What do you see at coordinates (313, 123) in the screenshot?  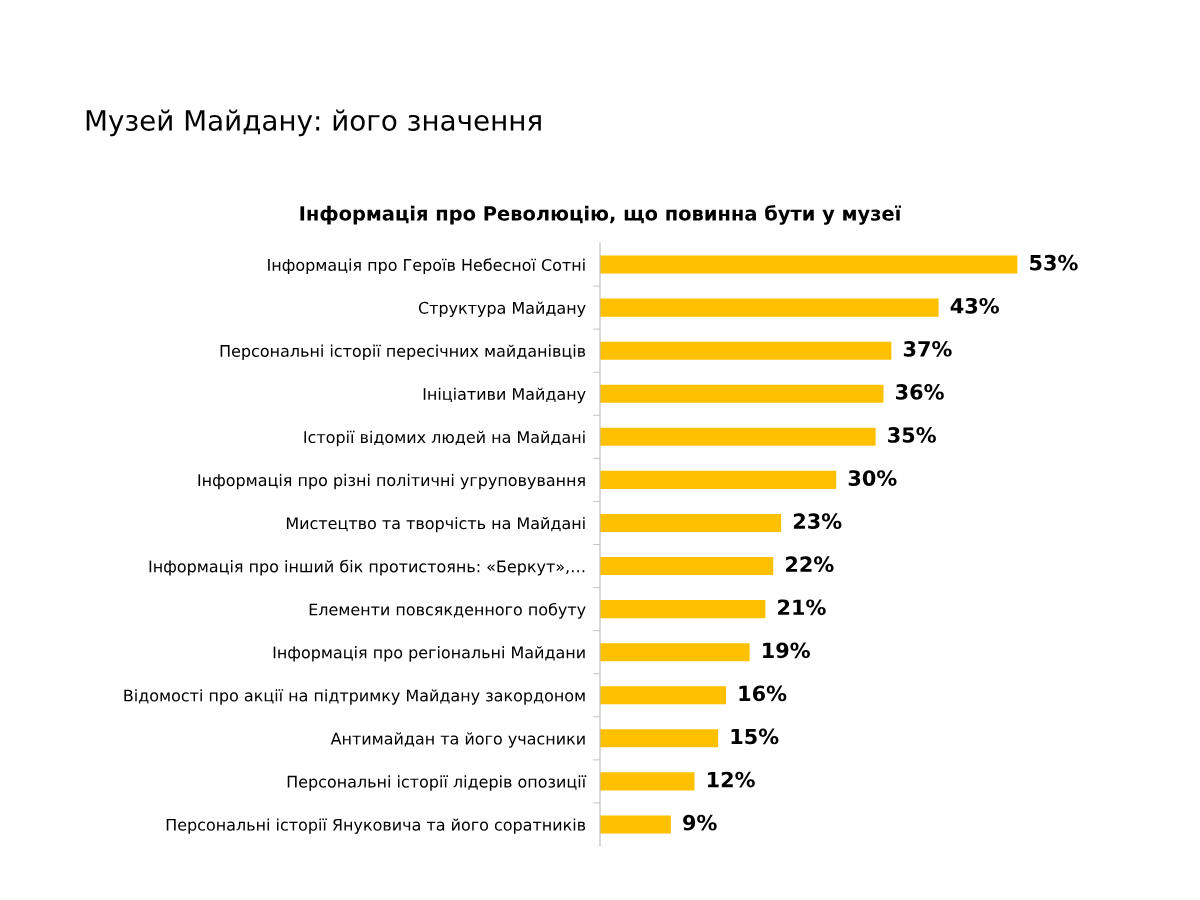 I see `text: Музей Майдану: його значення` at bounding box center [313, 123].